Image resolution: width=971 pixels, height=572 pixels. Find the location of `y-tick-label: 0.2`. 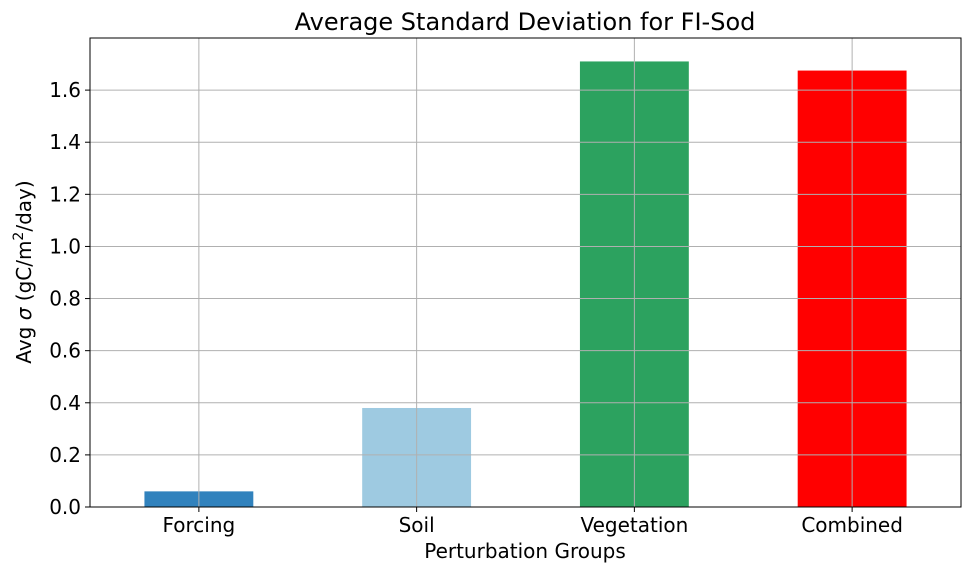

y-tick-label: 0.2 is located at coordinates (65, 455).